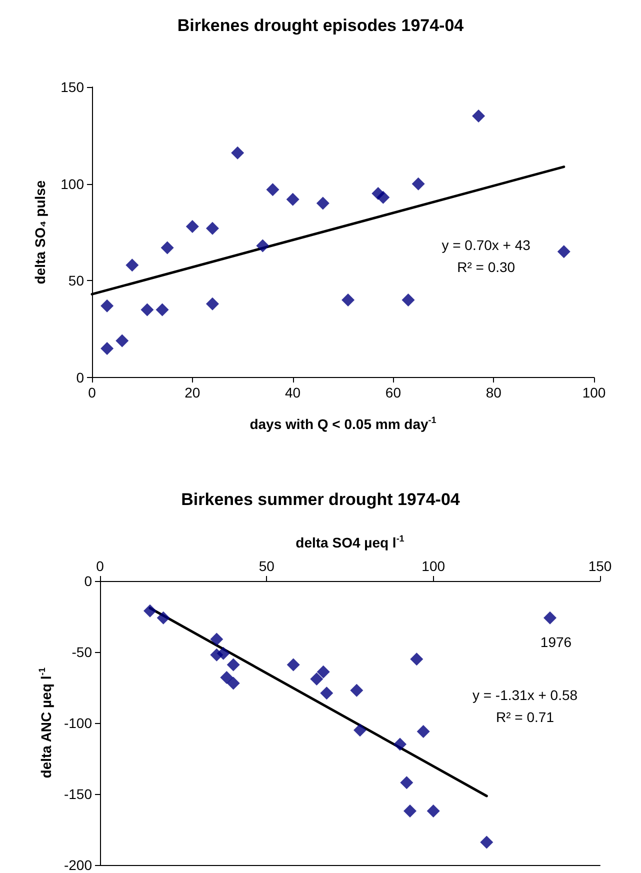 Image resolution: width=641 pixels, height=873 pixels. What do you see at coordinates (40, 232) in the screenshot?
I see `y-axis-title: delta SO₄ pulse` at bounding box center [40, 232].